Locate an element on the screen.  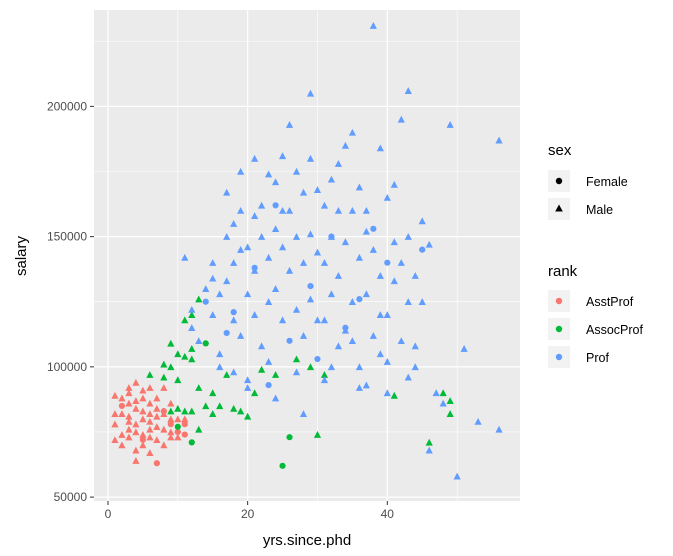
legend-rank: rank AsstProf AssocProf Prof is located at coordinates (595, 315).